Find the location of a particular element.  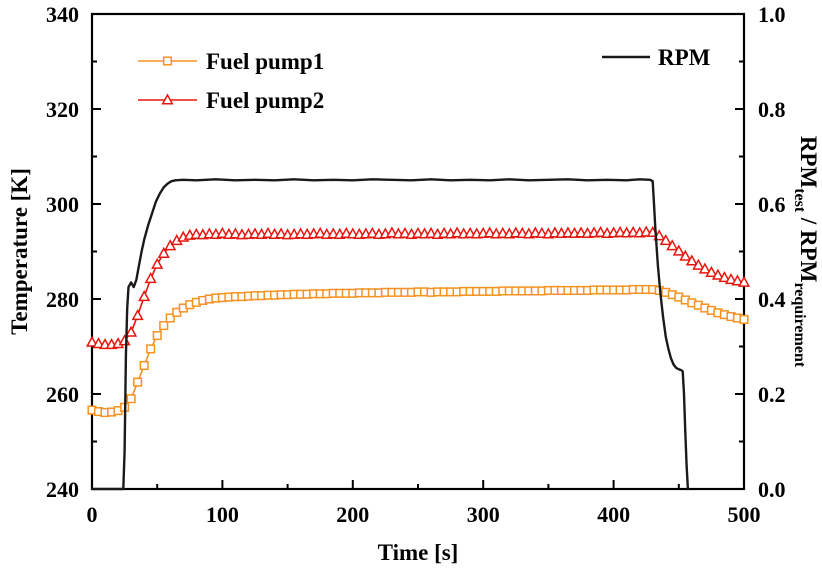

svg-text: 0.2 is located at coordinates (772, 394).